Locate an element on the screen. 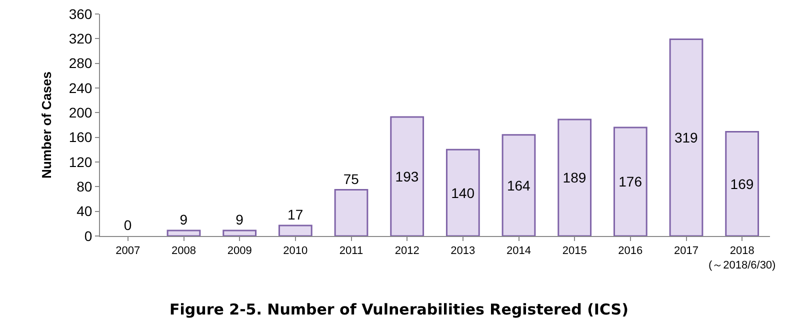 Image resolution: width=798 pixels, height=324 pixels. x-tick-label: 2015 is located at coordinates (574, 251).